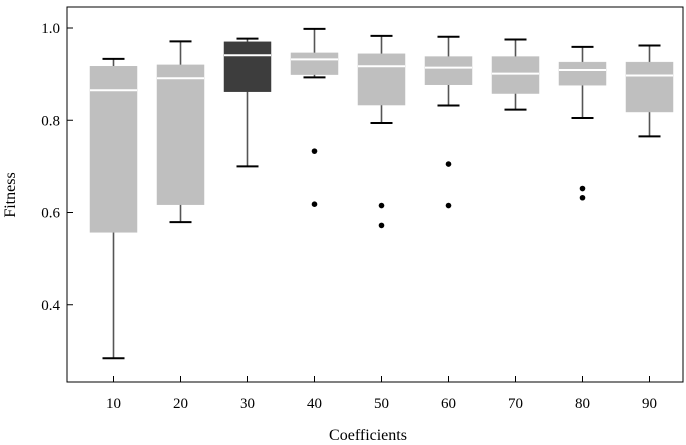 This screenshot has width=686, height=445. What do you see at coordinates (515, 404) in the screenshot?
I see `x-tick-label: 70` at bounding box center [515, 404].